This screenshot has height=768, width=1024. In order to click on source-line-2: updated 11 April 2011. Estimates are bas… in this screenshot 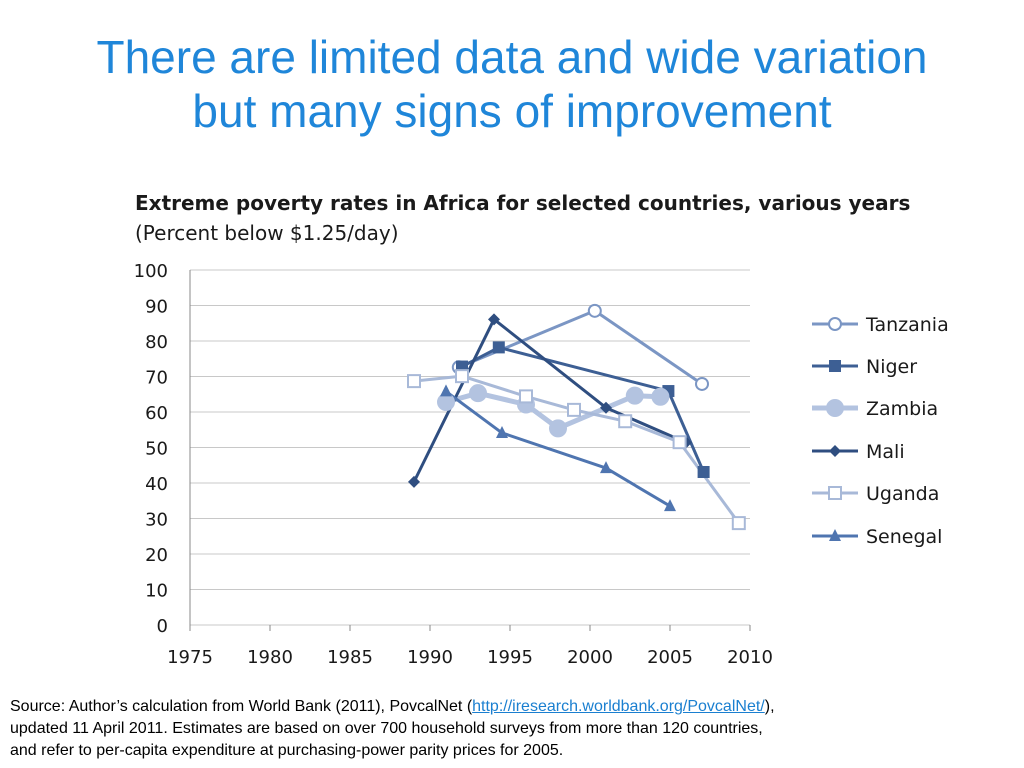, I will do `click(386, 728)`.